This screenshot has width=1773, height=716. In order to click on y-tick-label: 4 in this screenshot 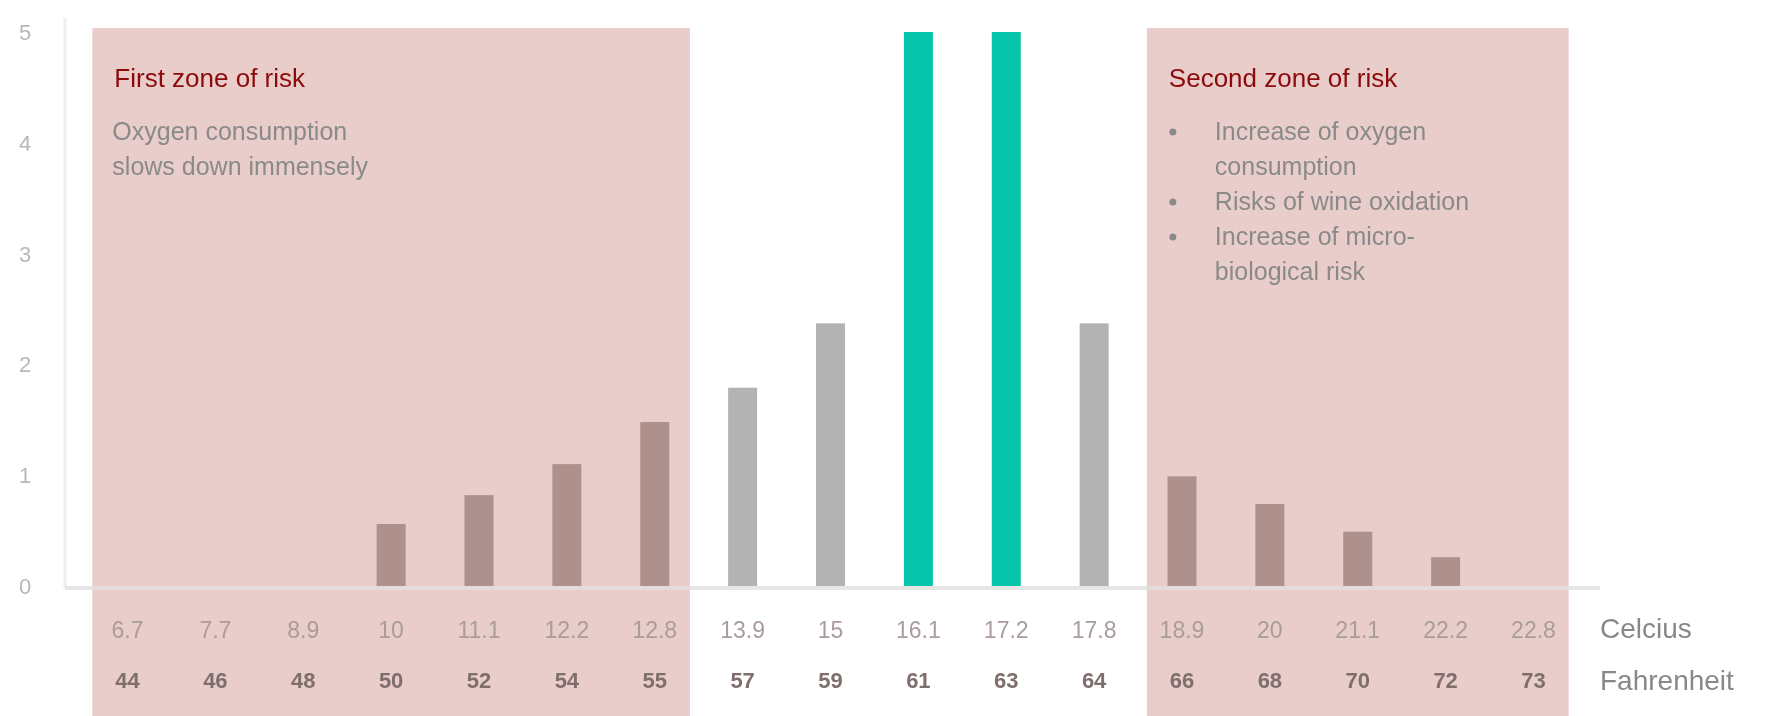, I will do `click(25, 143)`.